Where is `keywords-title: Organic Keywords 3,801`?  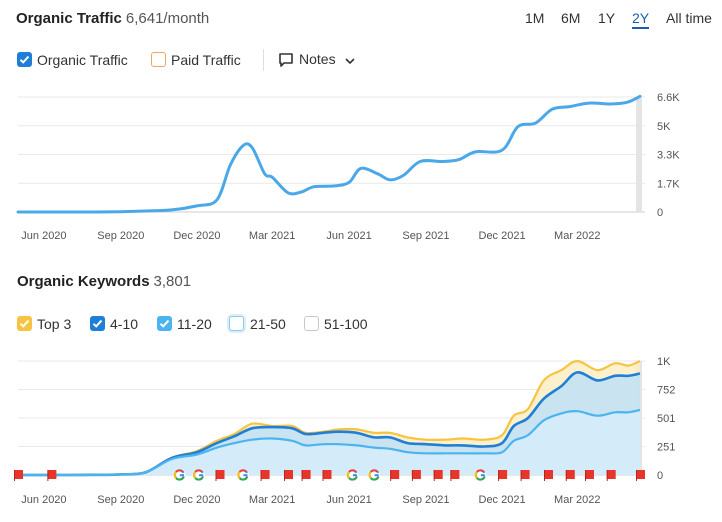
keywords-title: Organic Keywords 3,801 is located at coordinates (104, 281).